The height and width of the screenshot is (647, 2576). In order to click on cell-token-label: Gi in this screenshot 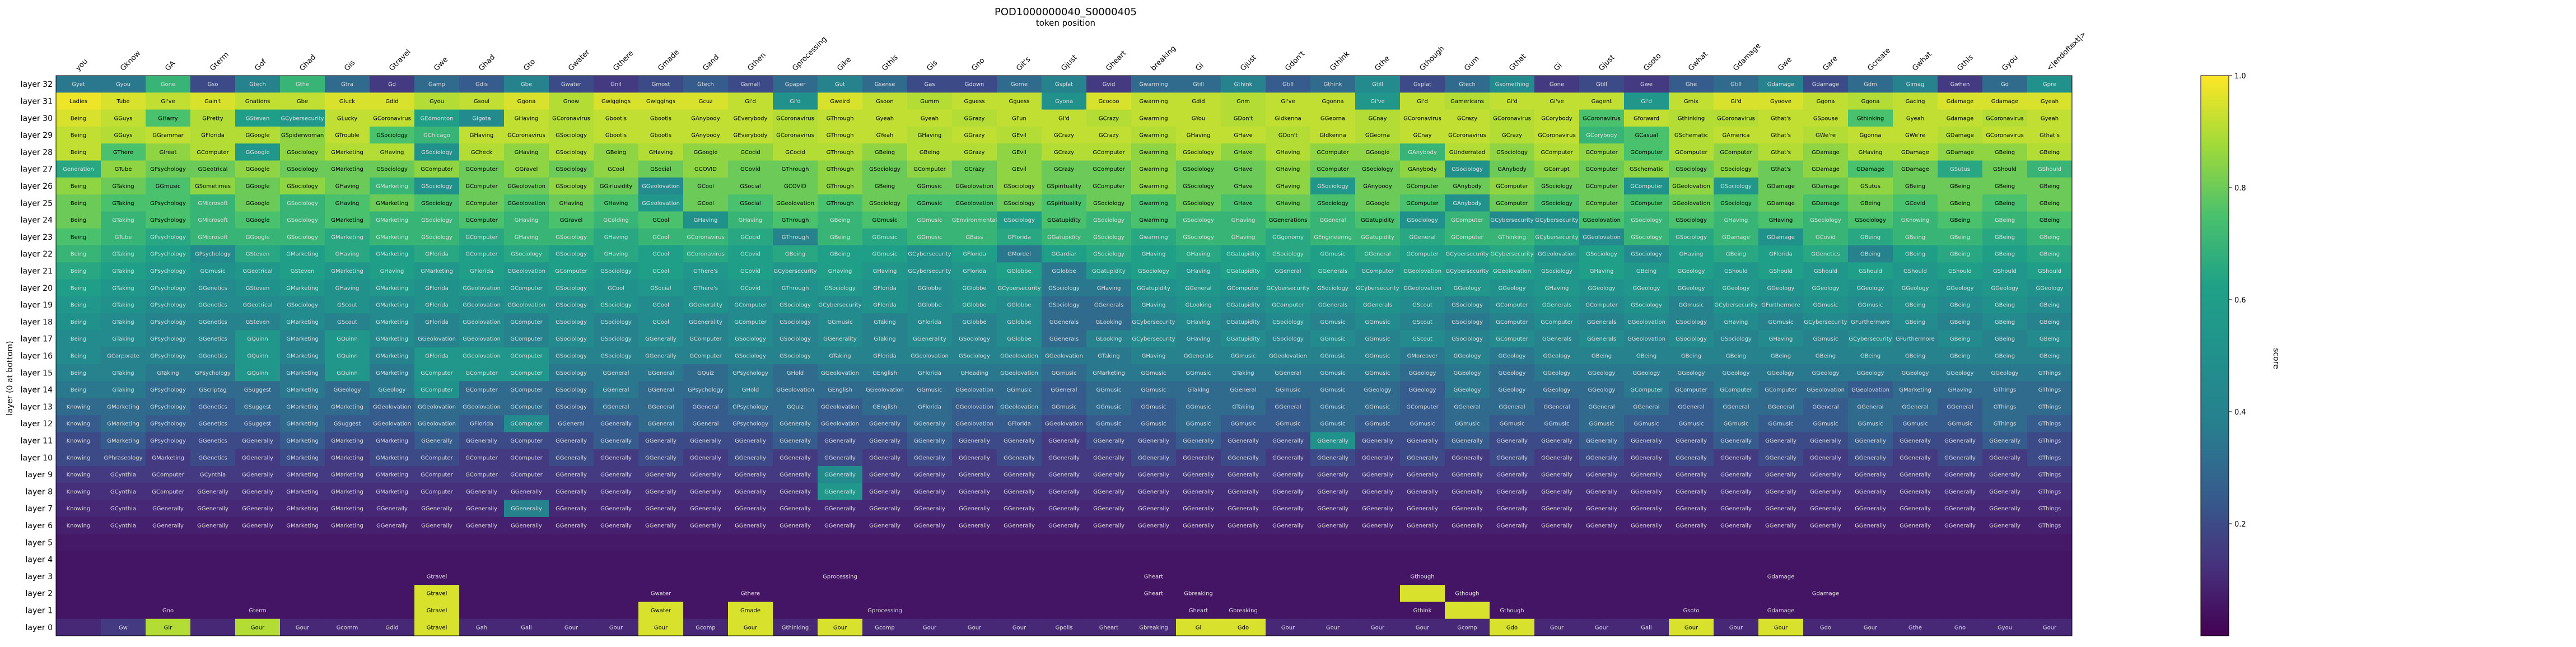, I will do `click(1199, 628)`.